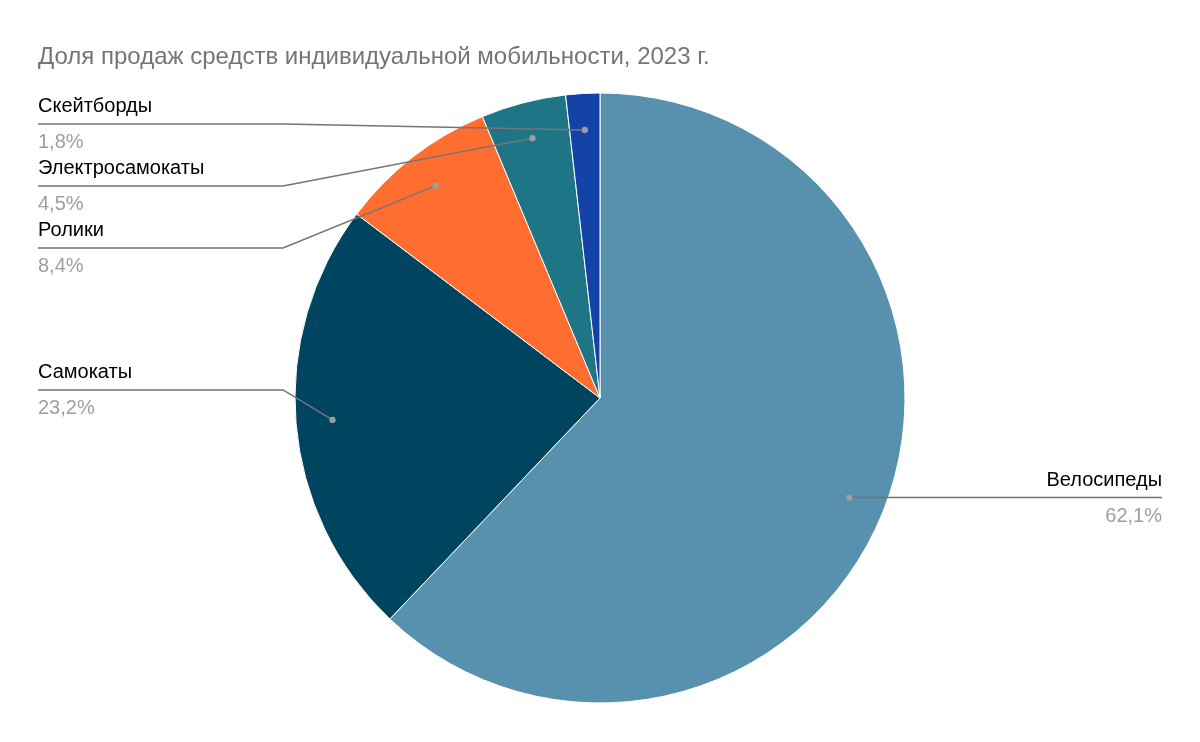 Image resolution: width=1200 pixels, height=742 pixels. I want to click on slice-label: Скейтборды, so click(95, 105).